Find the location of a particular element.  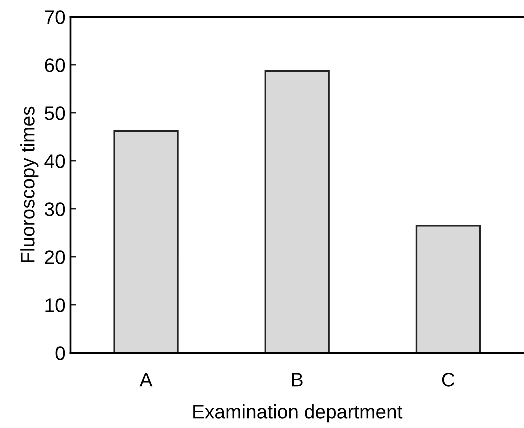

y-tick-label: 20 is located at coordinates (55, 257).